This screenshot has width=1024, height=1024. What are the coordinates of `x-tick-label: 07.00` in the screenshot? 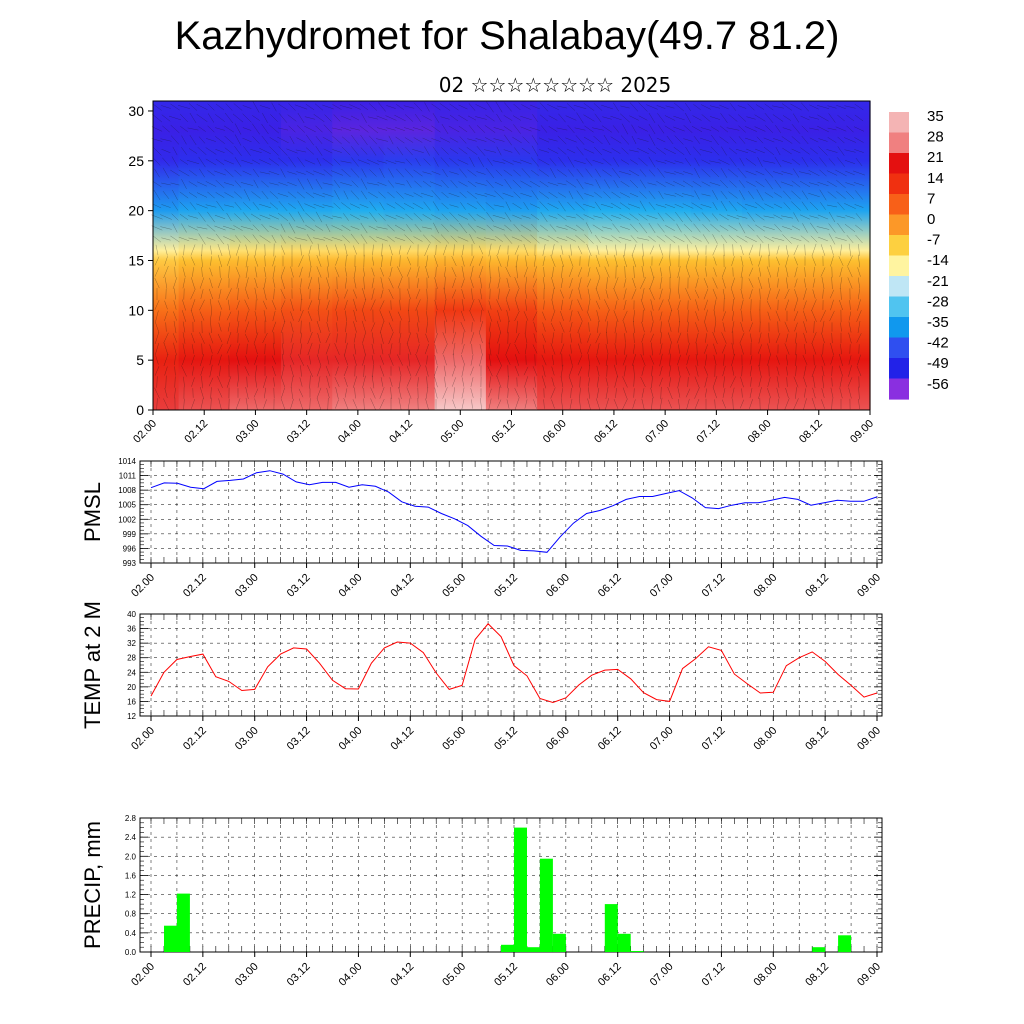 It's located at (657, 432).